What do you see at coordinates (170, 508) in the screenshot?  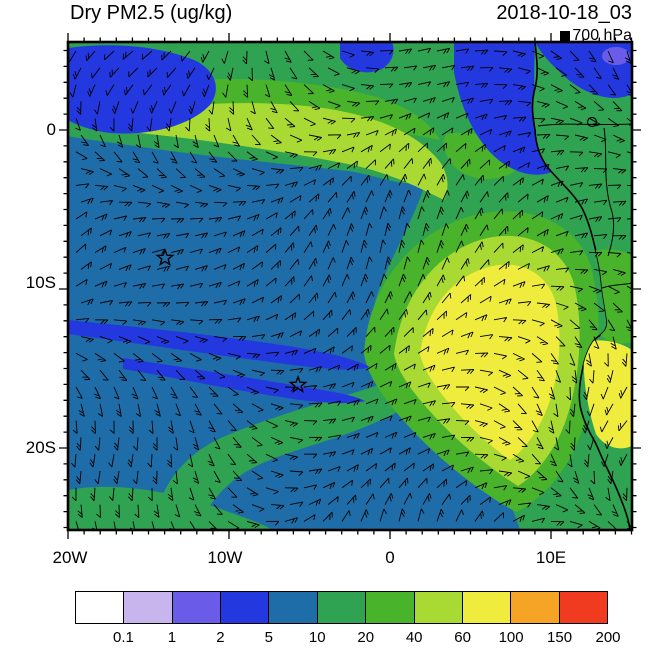 I see `contour-region-green-corner` at bounding box center [170, 508].